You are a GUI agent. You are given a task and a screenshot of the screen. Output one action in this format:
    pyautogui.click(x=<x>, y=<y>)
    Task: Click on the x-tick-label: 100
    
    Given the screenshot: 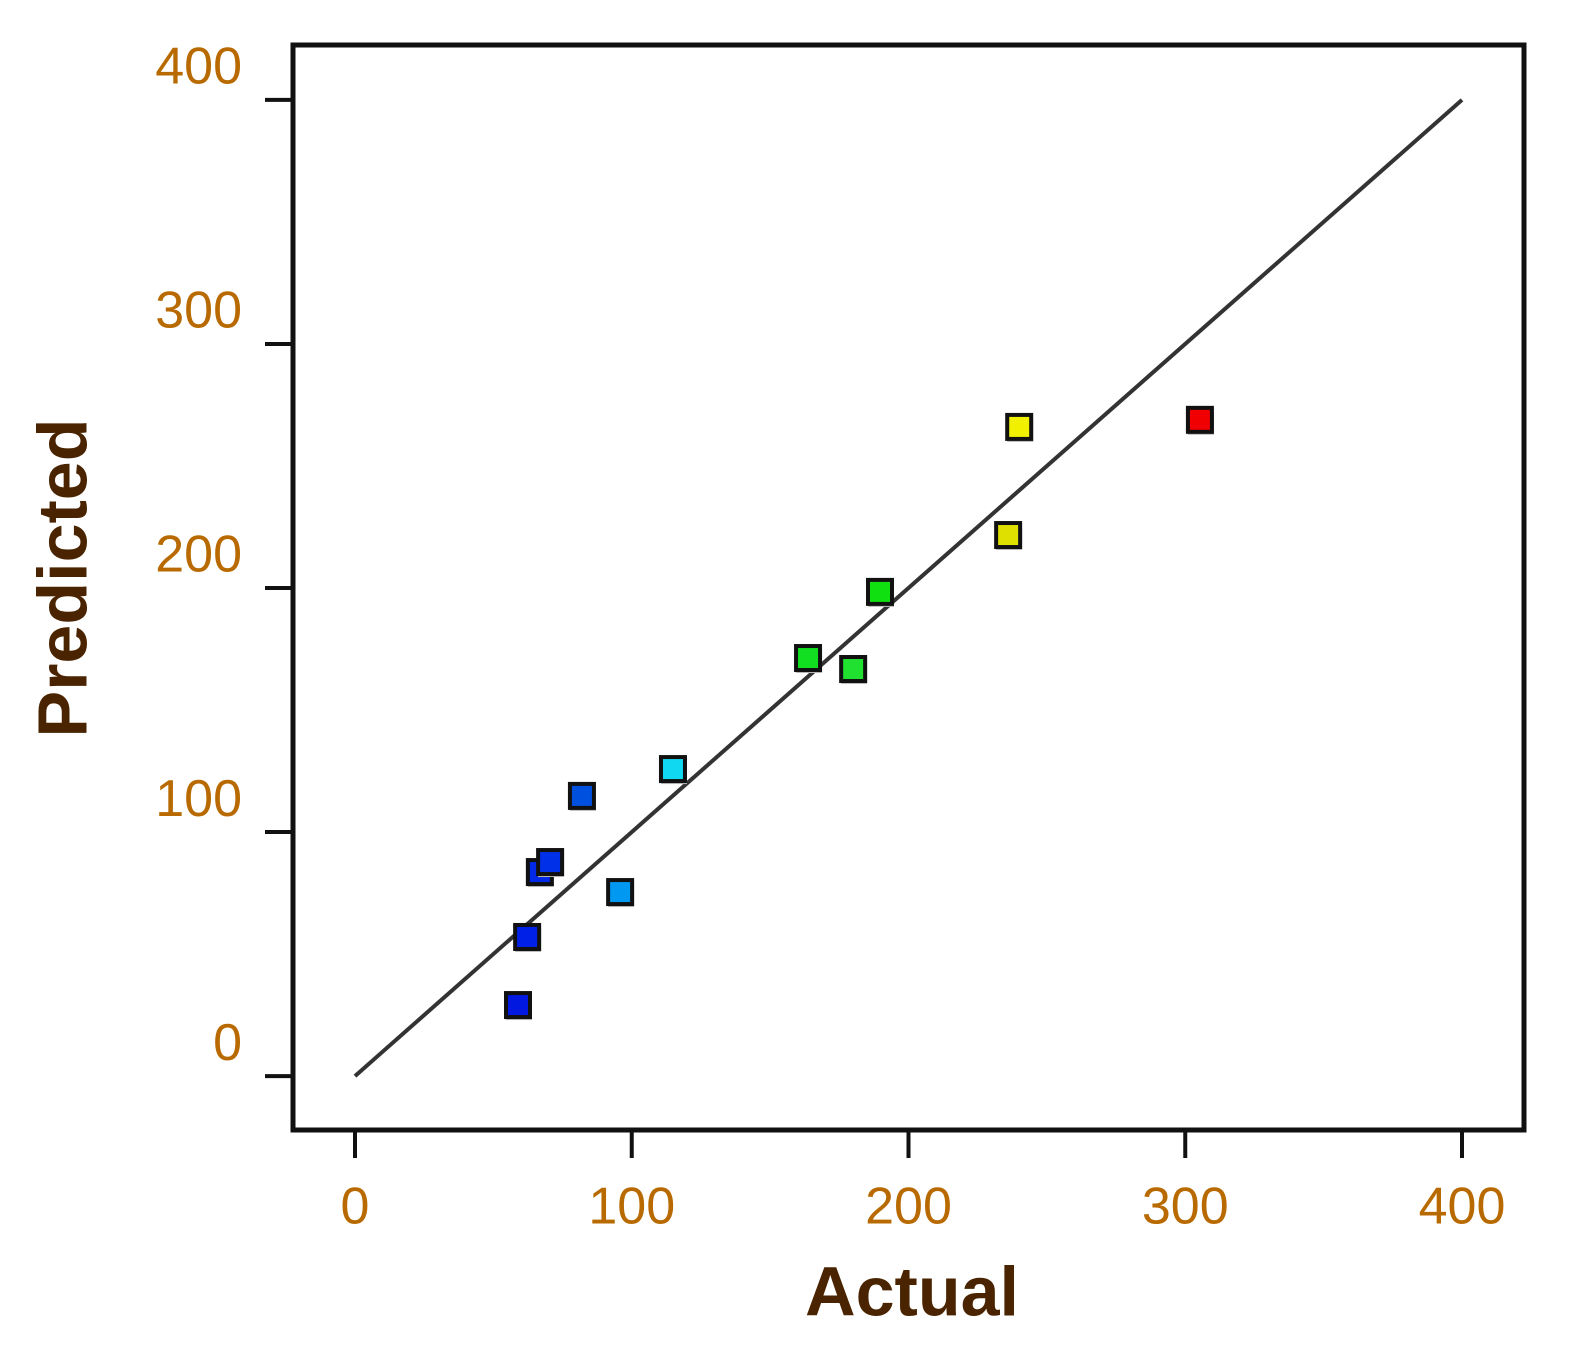 What is the action you would take?
    pyautogui.click(x=631, y=1207)
    